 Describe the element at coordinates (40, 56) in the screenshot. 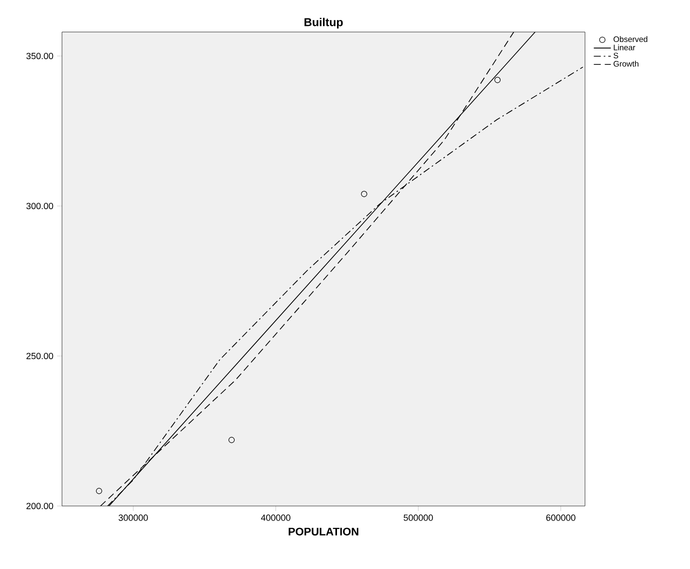

I see `y-tick-label: 350.00` at that location.